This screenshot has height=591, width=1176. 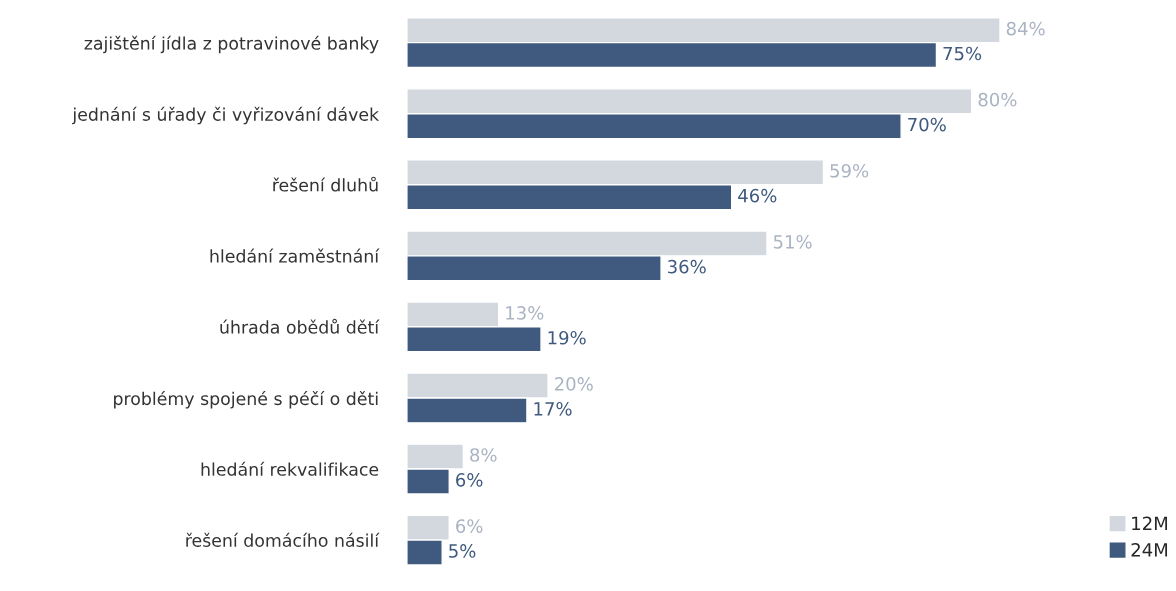 I want to click on y-tick-label: problémy spojené s péčí o děti, so click(x=246, y=400).